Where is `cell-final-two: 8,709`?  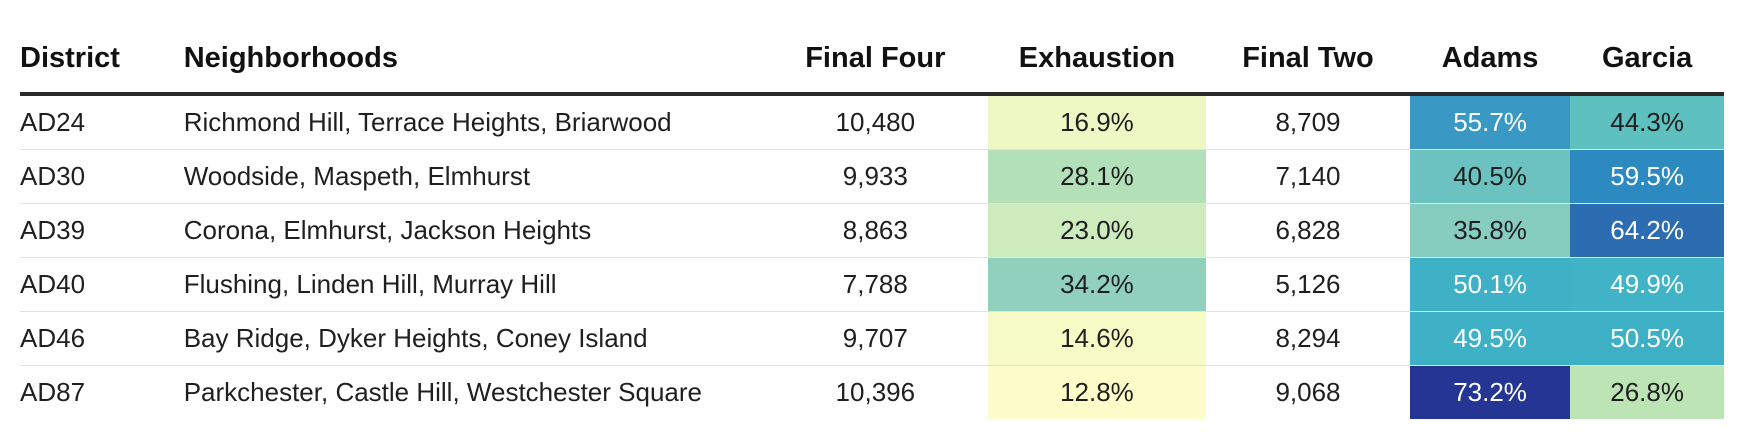 cell-final-two: 8,709 is located at coordinates (1308, 122).